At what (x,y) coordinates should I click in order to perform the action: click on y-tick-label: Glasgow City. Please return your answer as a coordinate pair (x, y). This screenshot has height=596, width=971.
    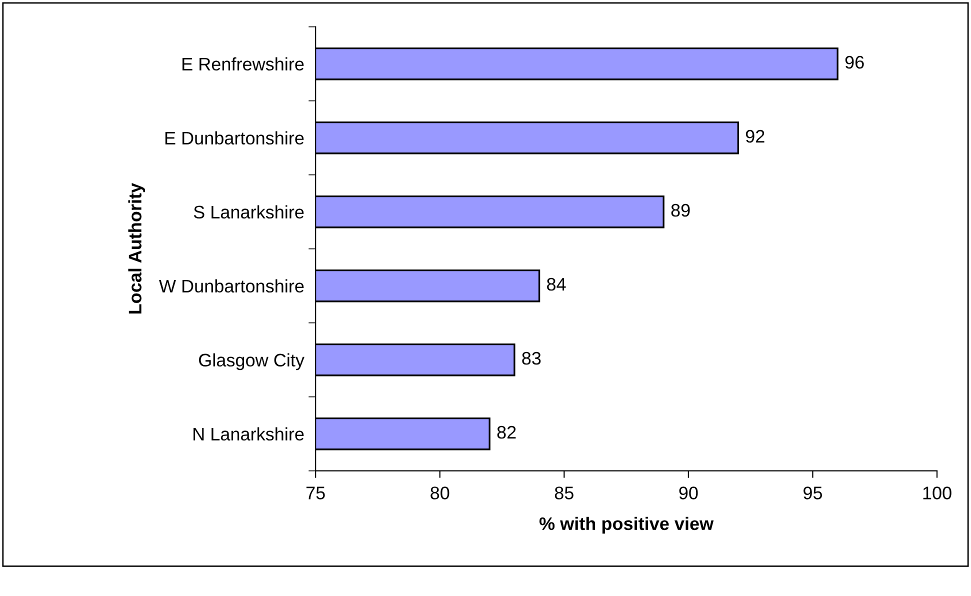
    Looking at the image, I should click on (251, 361).